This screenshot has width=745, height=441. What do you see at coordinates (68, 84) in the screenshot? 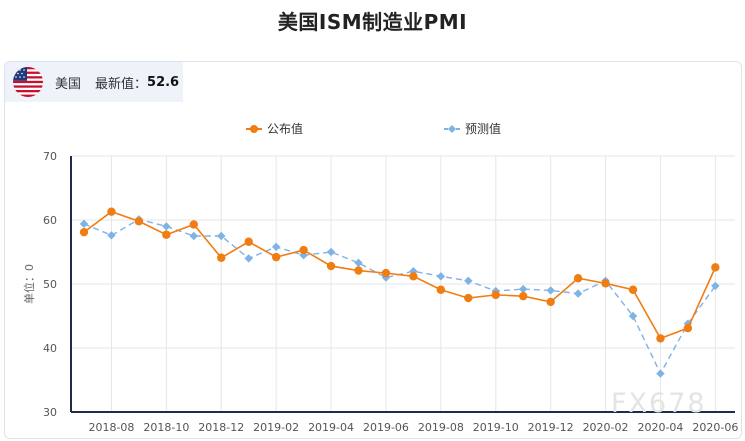
I see `country-name: 美国` at bounding box center [68, 84].